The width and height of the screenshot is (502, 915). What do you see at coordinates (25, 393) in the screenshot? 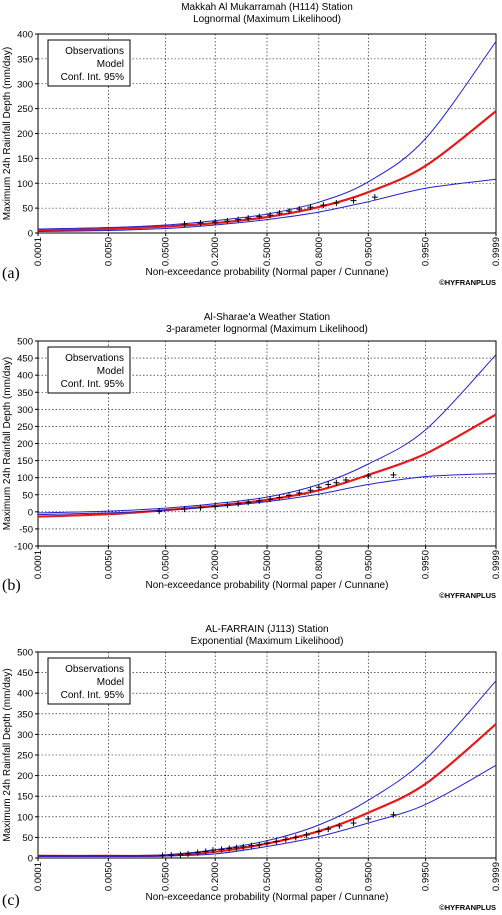
I see `y-tick-label: 350` at bounding box center [25, 393].